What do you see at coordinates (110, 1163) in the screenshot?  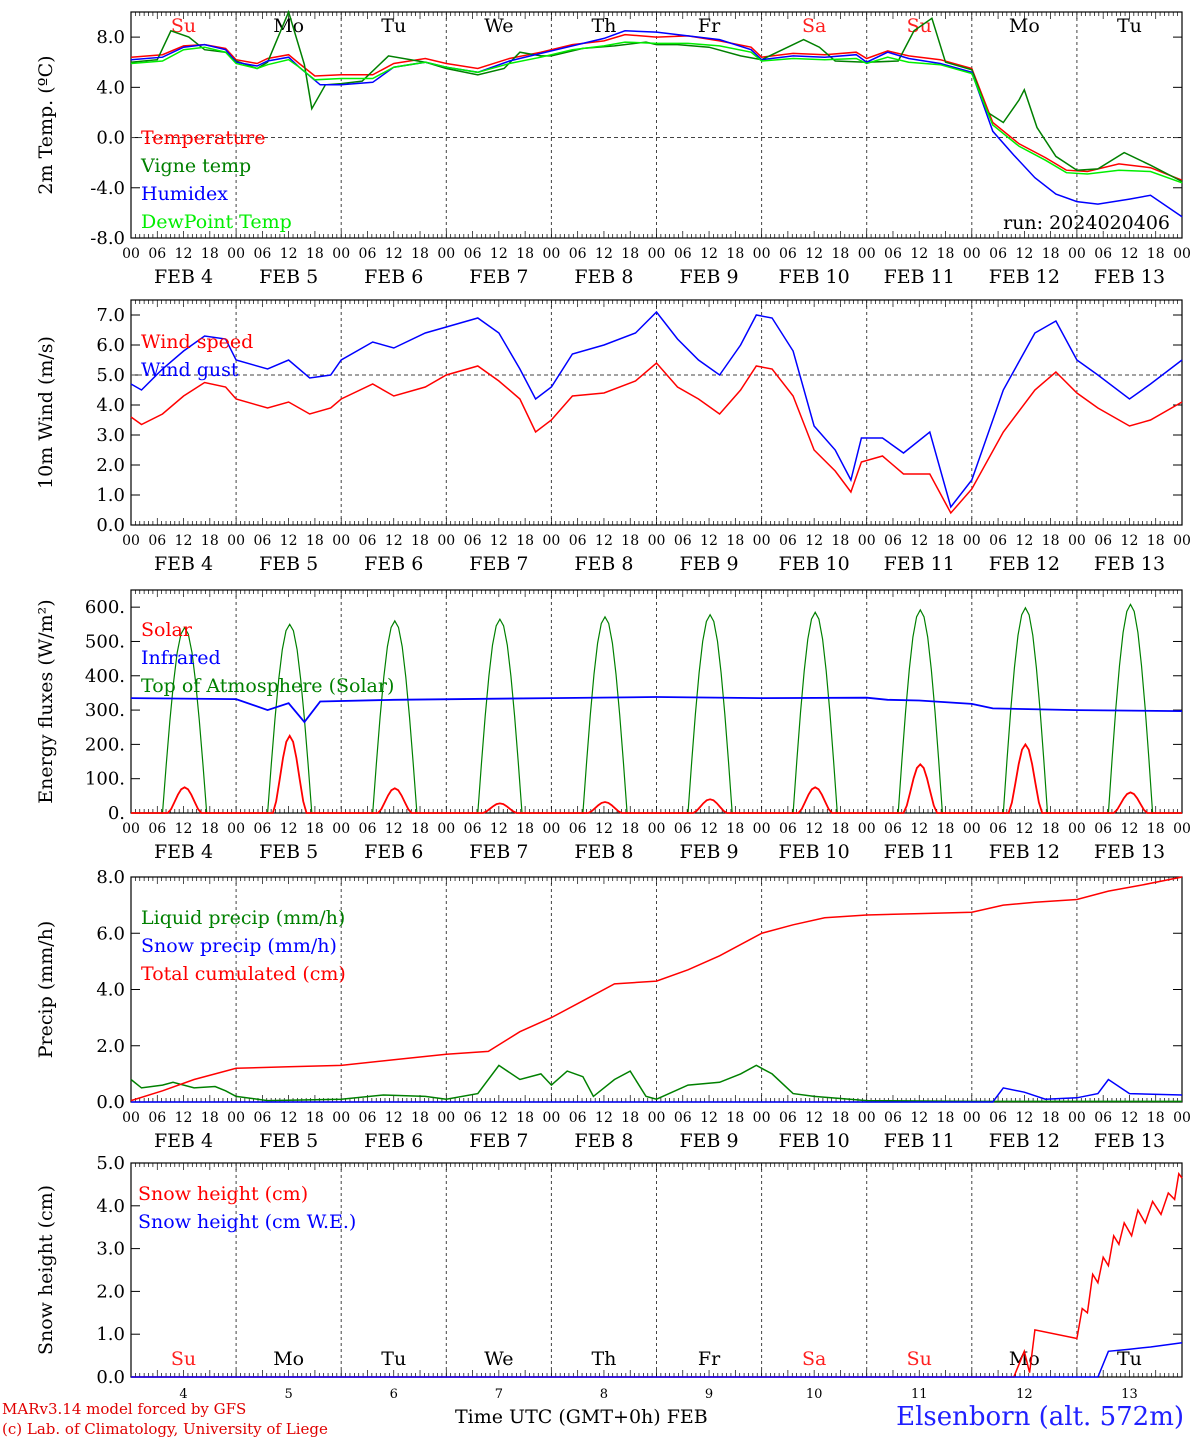 I see `y-tick-label: 5.0` at bounding box center [110, 1163].